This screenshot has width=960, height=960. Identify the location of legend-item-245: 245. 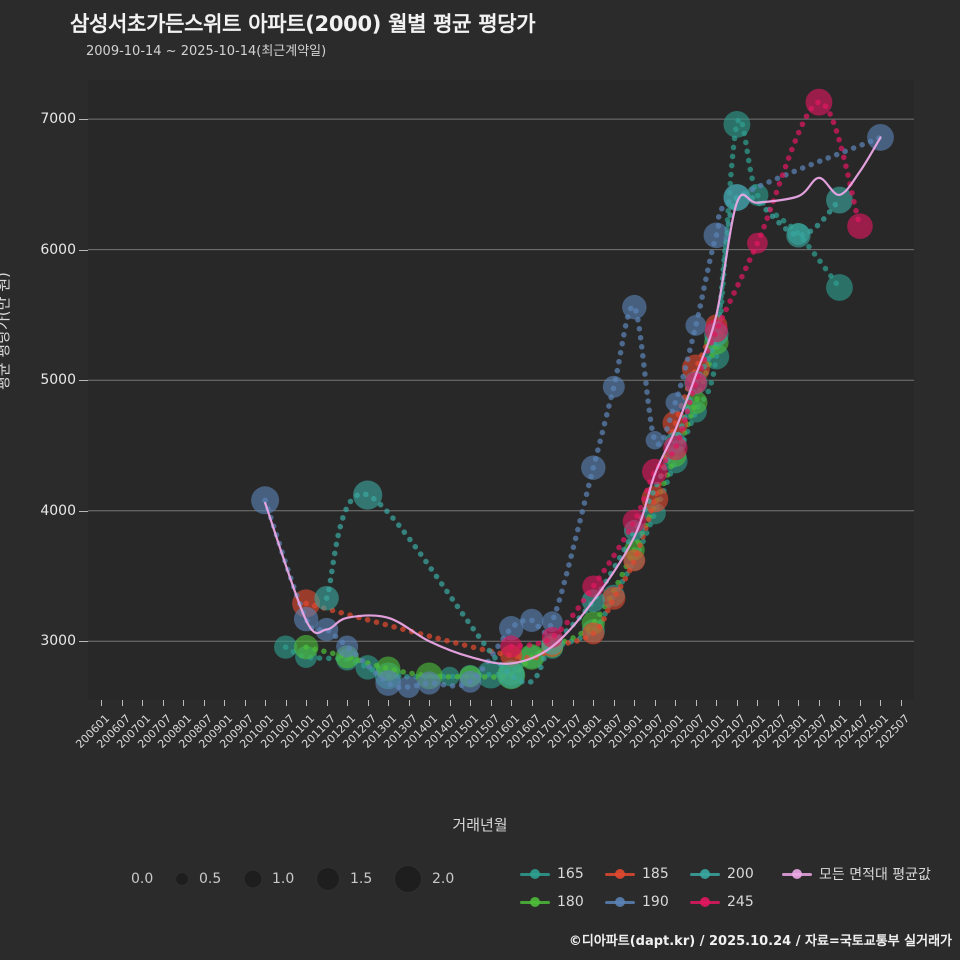
(722, 902).